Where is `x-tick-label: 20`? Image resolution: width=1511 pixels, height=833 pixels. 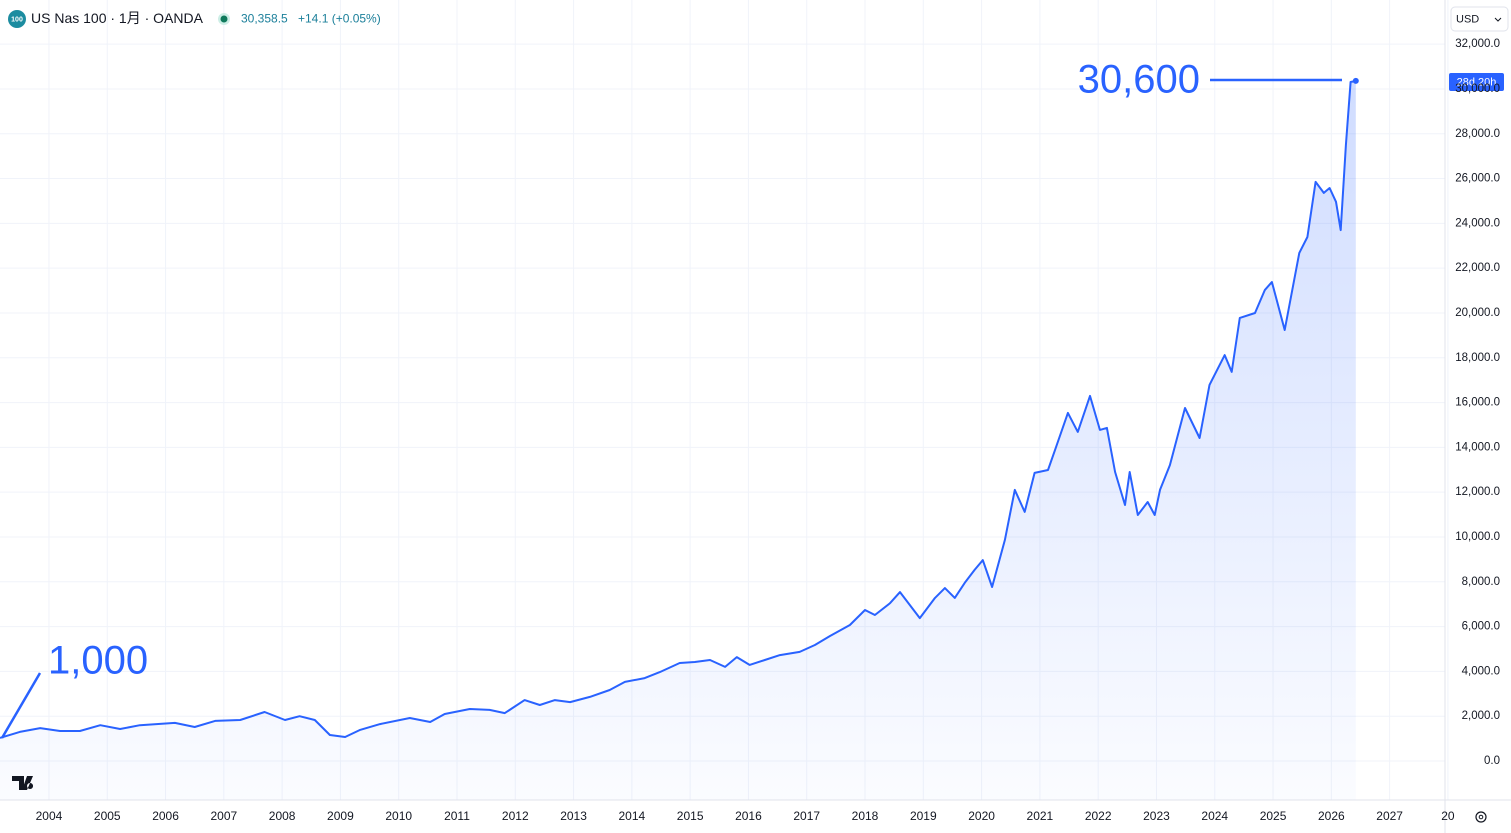
x-tick-label: 20 is located at coordinates (1448, 816).